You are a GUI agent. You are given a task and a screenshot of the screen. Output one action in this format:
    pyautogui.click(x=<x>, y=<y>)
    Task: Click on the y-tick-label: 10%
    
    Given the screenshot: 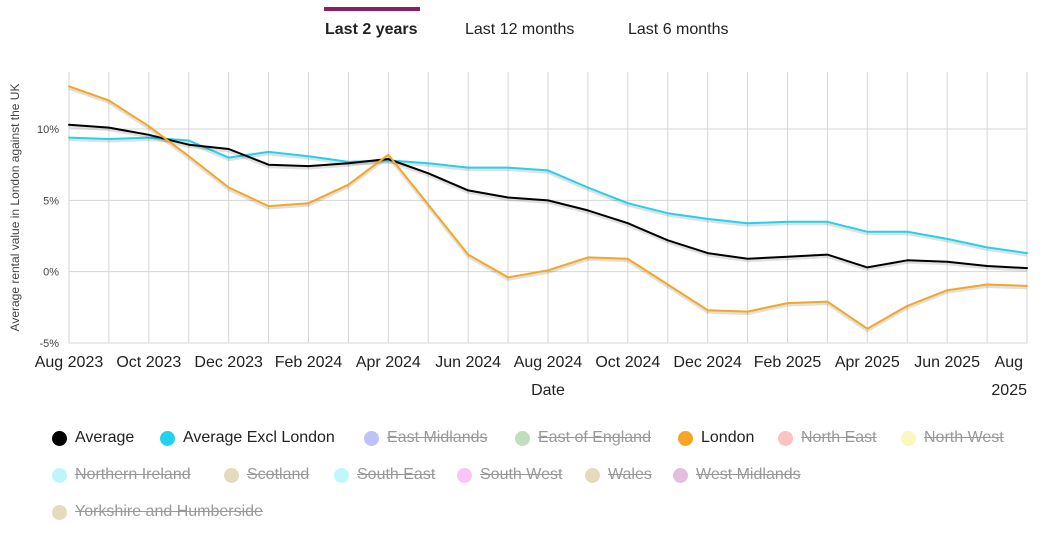 What is the action you would take?
    pyautogui.click(x=48, y=130)
    